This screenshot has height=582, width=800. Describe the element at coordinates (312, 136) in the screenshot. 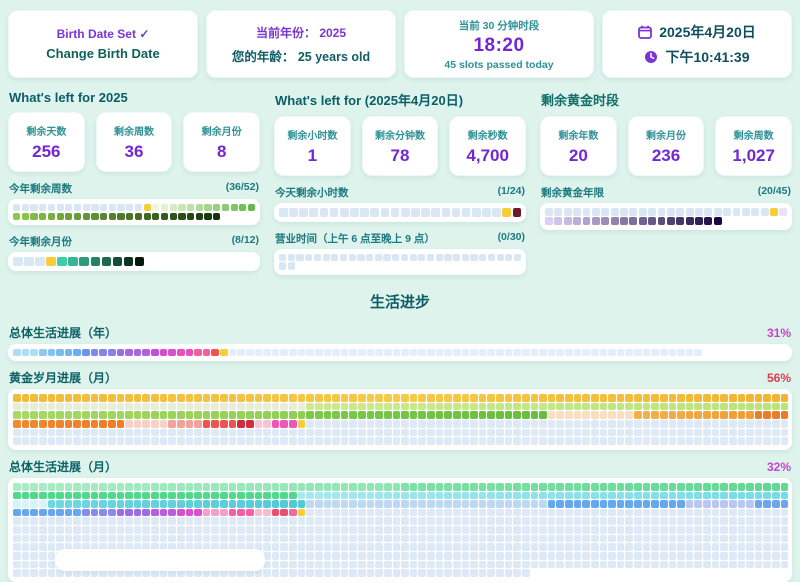

I see `stat-label: 剩余小时数` at that location.